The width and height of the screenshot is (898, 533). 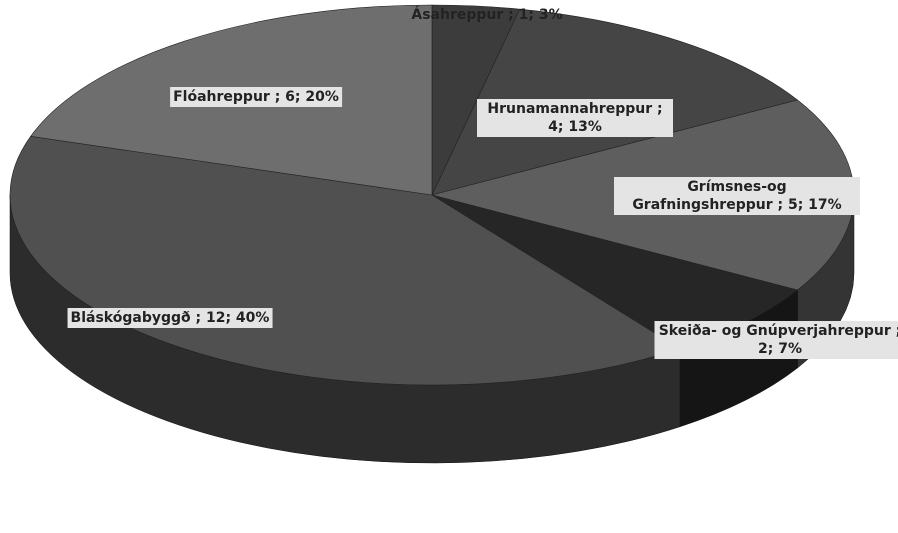 I want to click on data-label: Grímsnes-og Grafningshreppur ; 5; 17%, so click(x=737, y=196).